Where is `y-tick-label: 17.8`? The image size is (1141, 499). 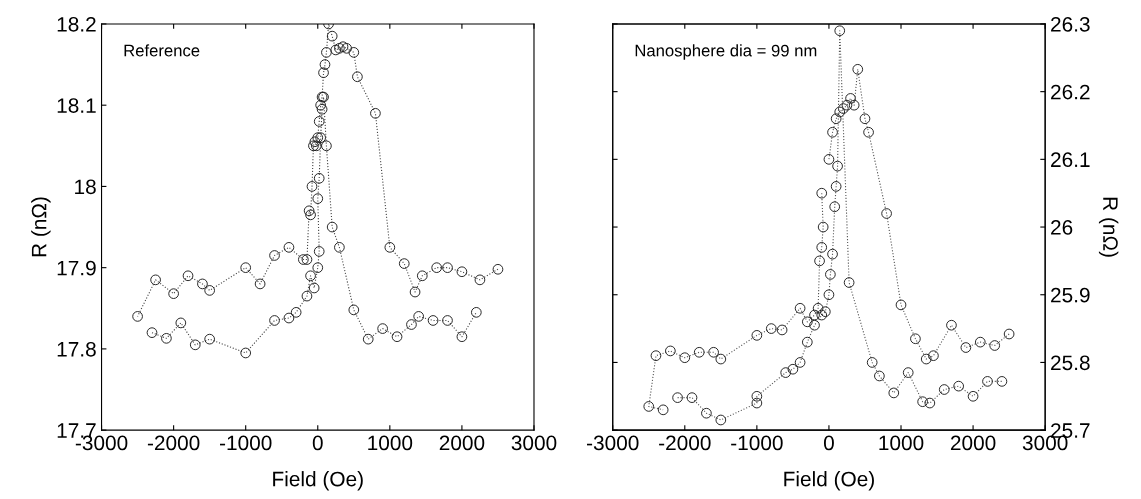
y-tick-label: 17.8 is located at coordinates (76, 349).